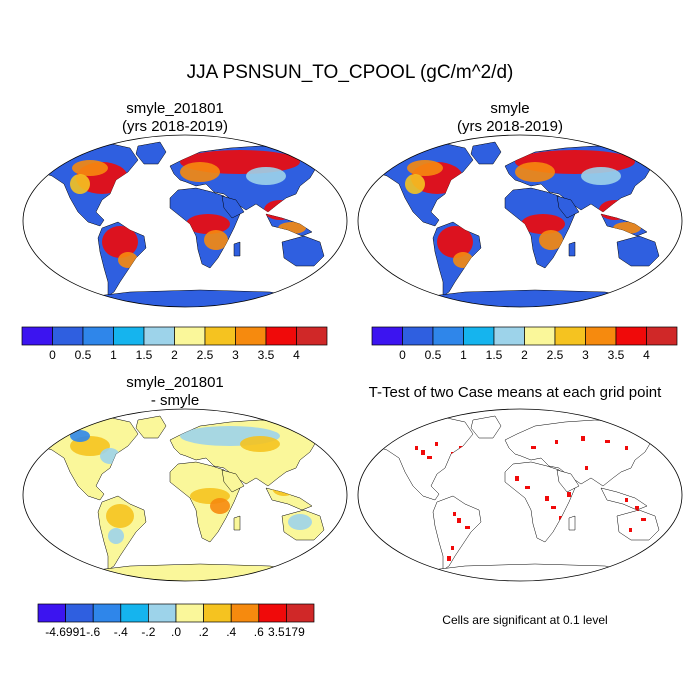  I want to click on colorbar-min-label: -4.6991, so click(65, 632).